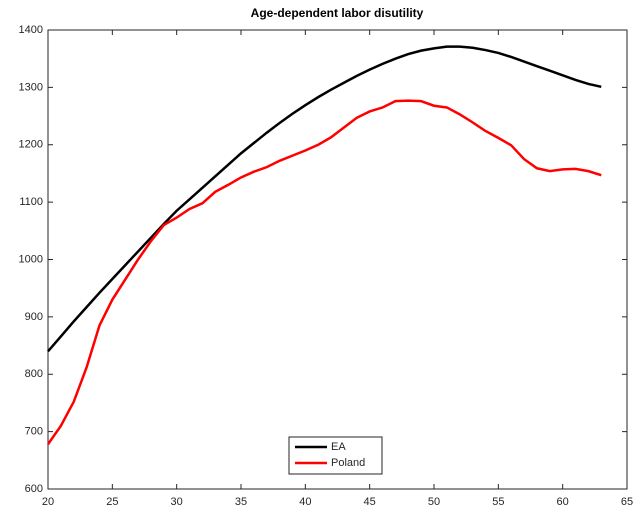 The image size is (638, 515). Describe the element at coordinates (31, 145) in the screenshot. I see `y-tick-label: 1200` at that location.